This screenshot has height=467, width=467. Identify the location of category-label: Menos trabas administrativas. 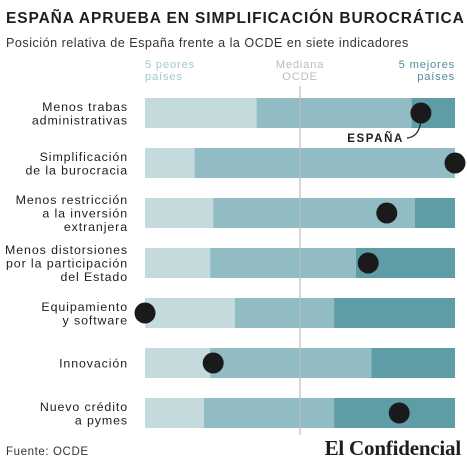
(80, 114).